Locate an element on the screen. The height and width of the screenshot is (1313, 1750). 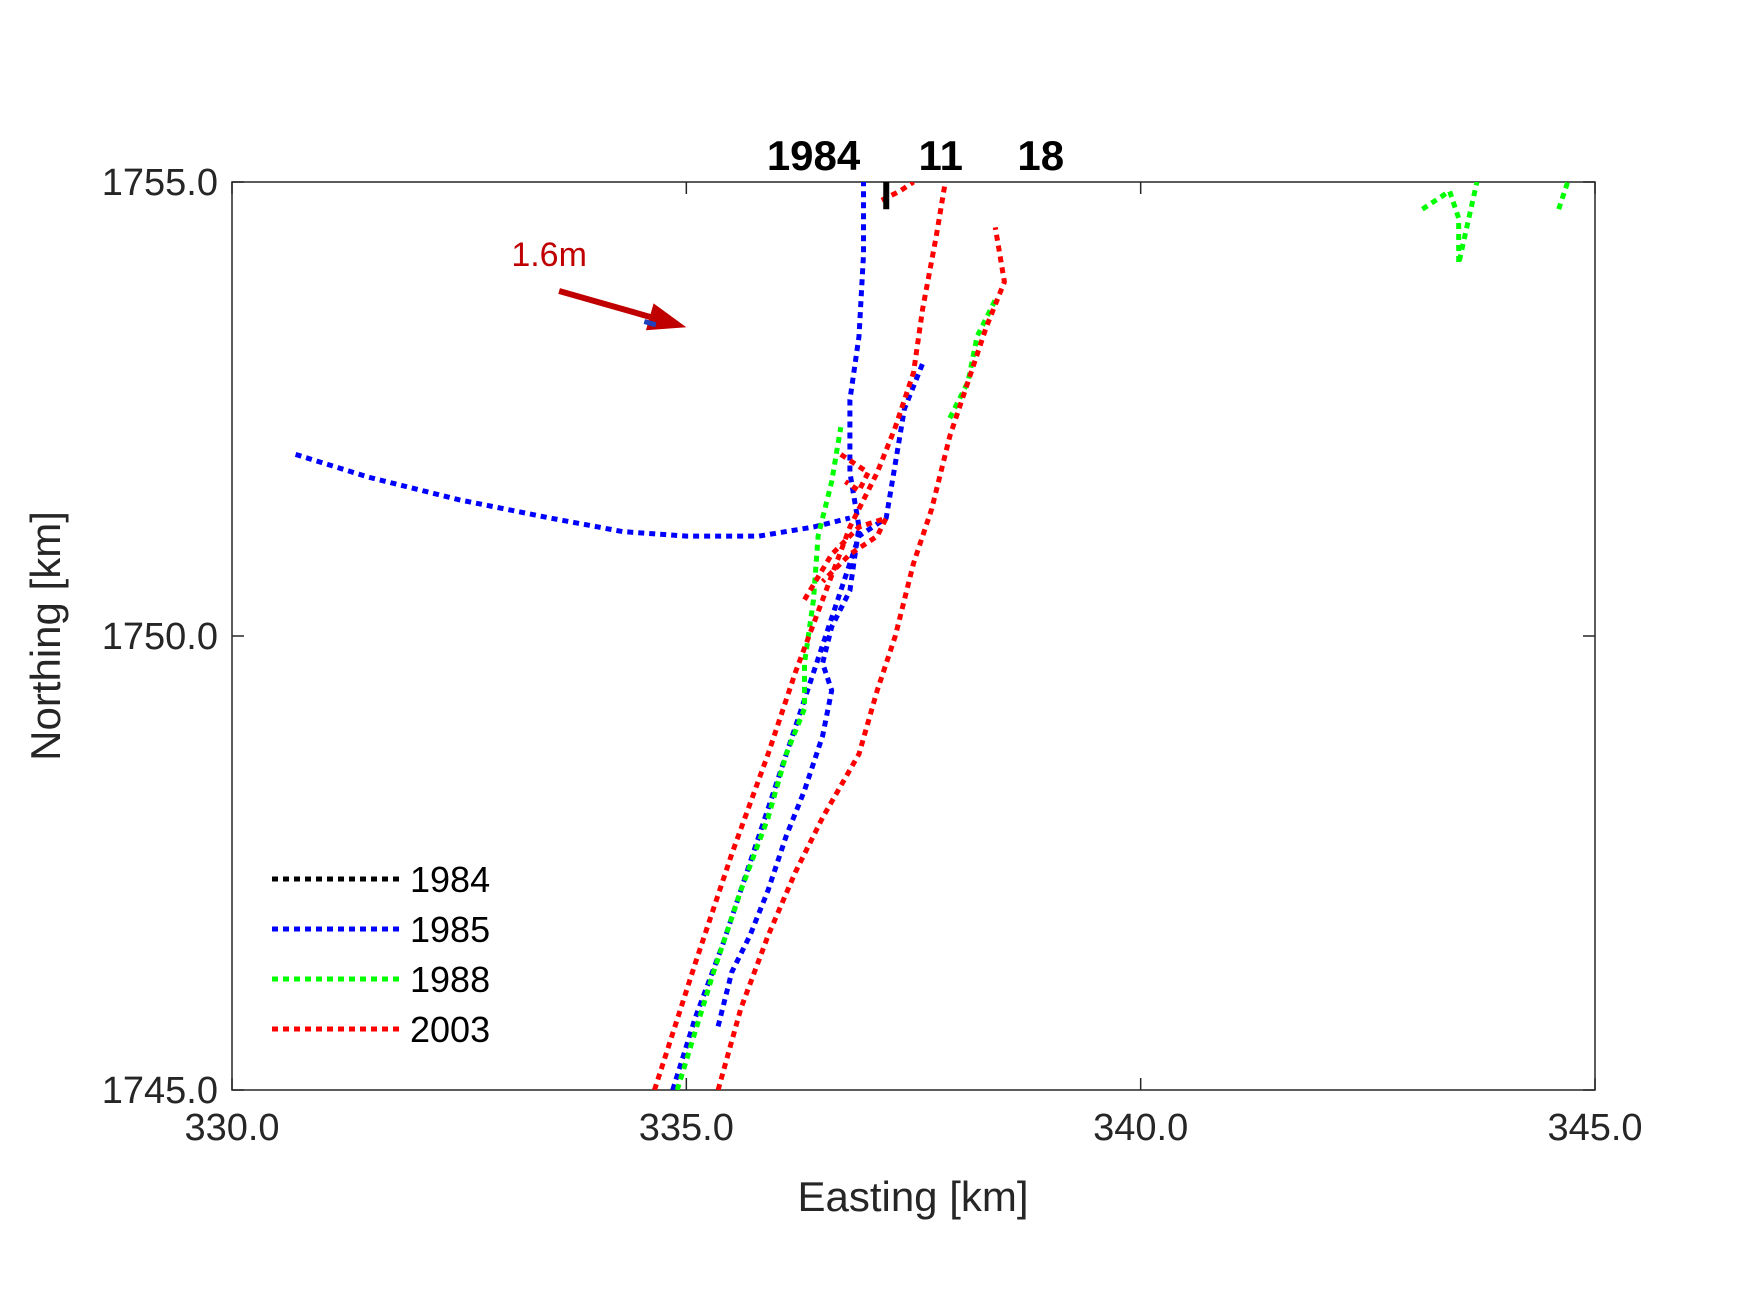
top-label: 1984 is located at coordinates (814, 155).